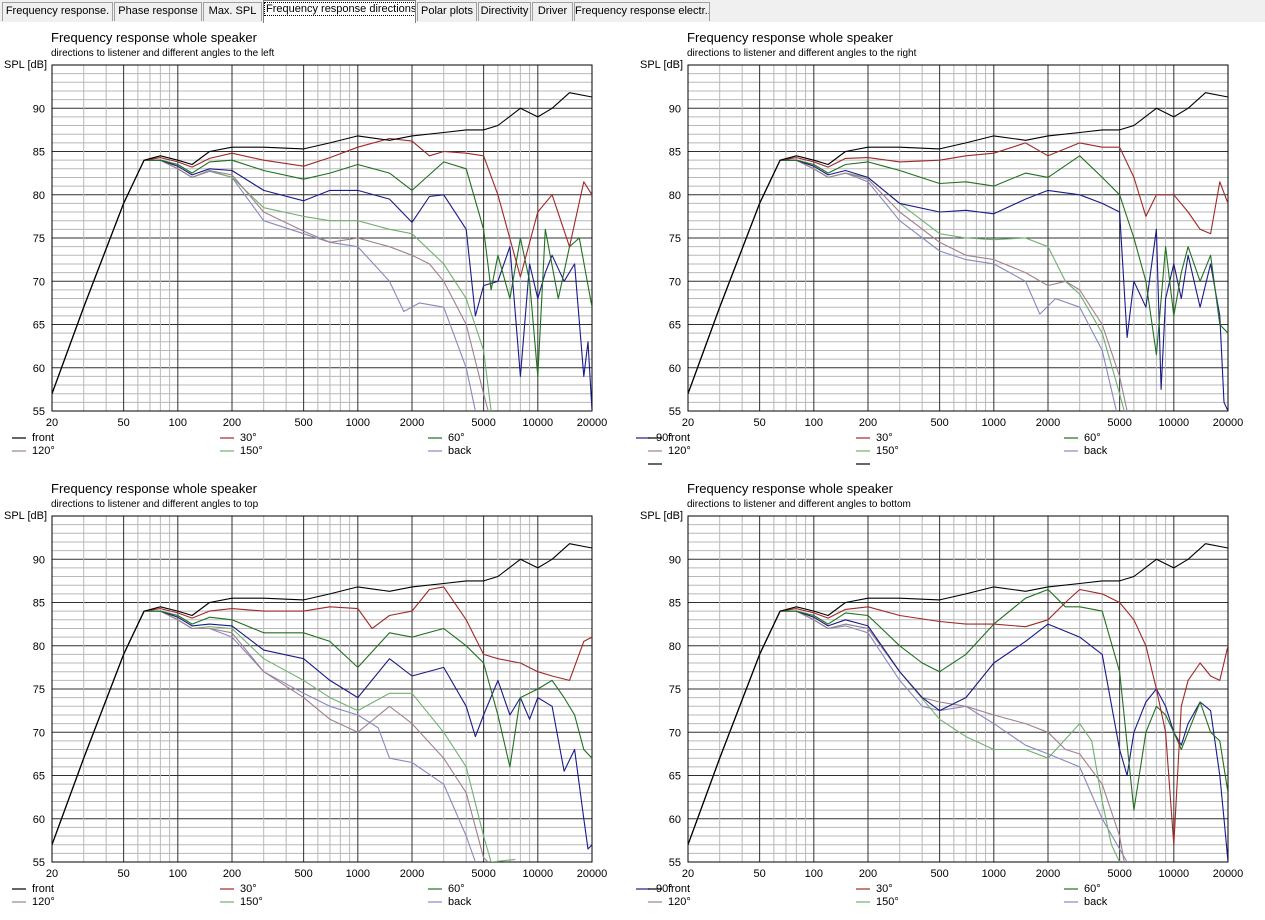  I want to click on tab-frequency-response-directions: Frequency response directions, so click(339, 11).